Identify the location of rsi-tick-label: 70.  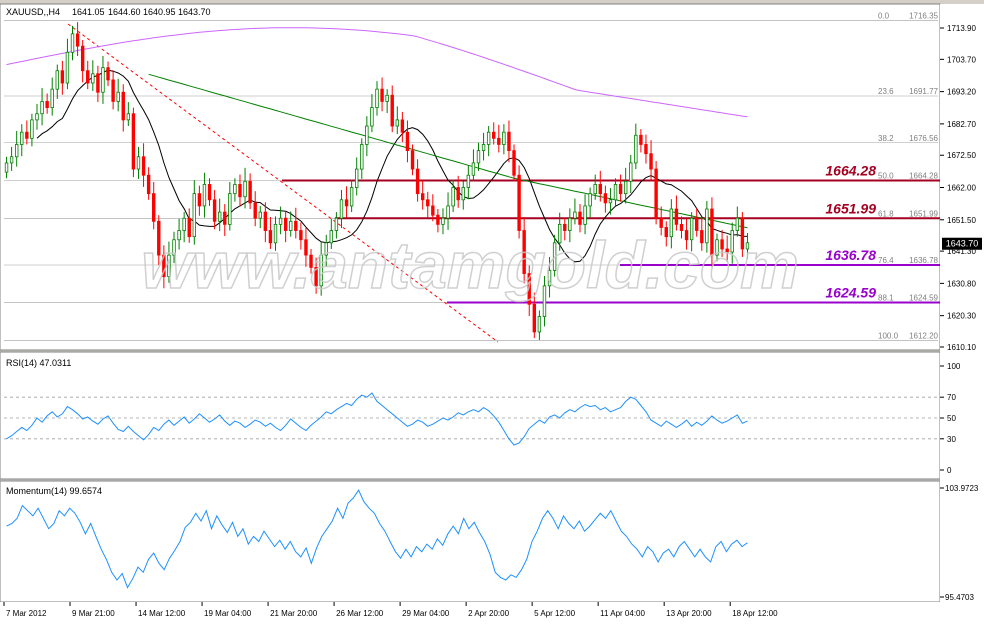
(951, 397).